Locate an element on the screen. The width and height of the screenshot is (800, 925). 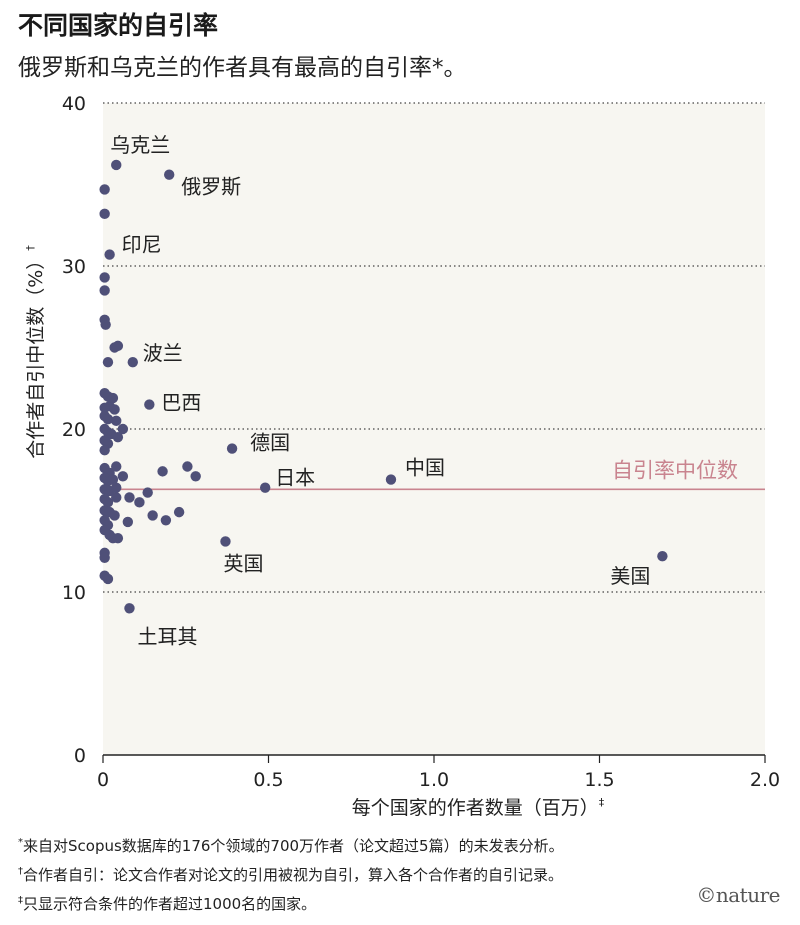
point-label: 英国 is located at coordinates (243, 563).